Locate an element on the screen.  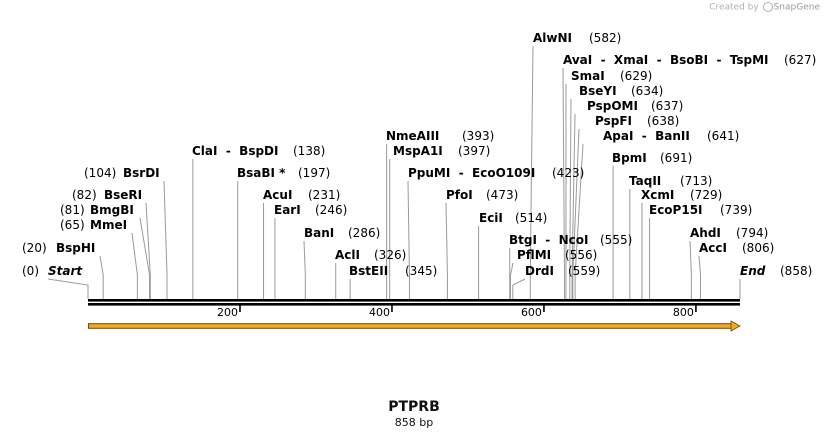
site-label-ecii: EciI is located at coordinates (491, 218).